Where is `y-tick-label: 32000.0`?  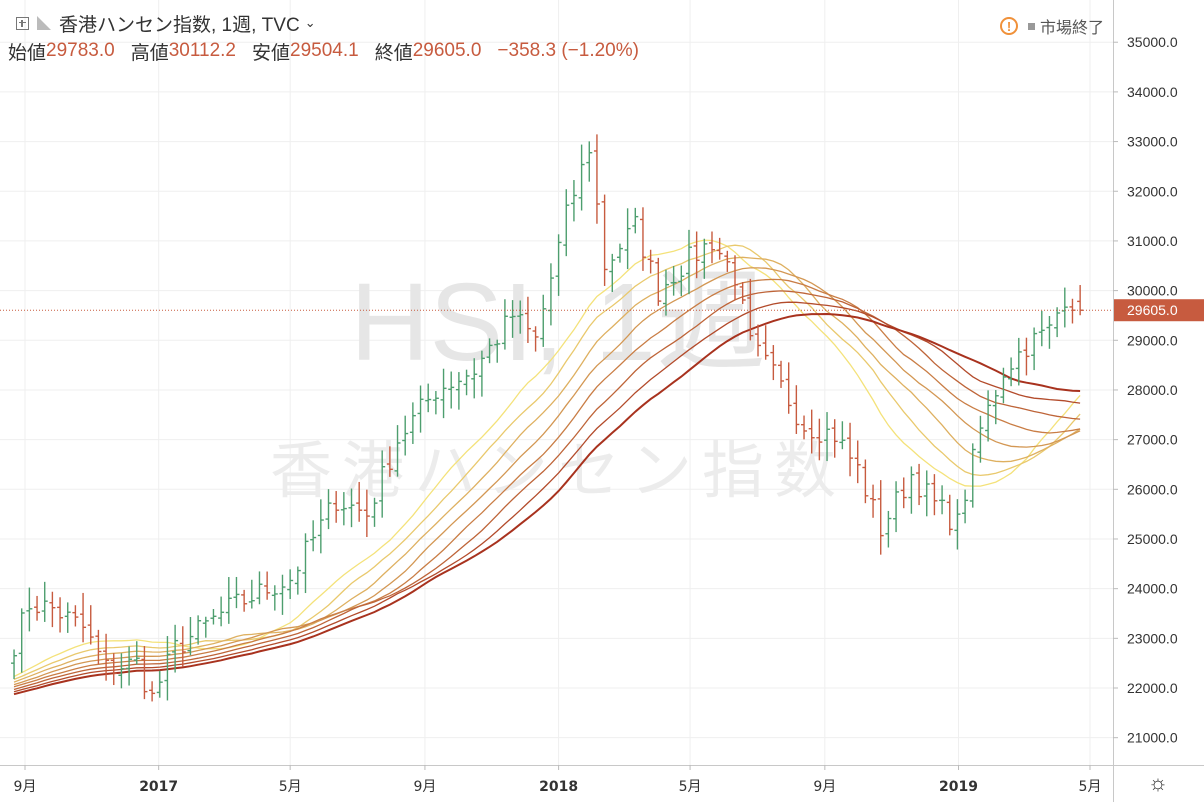
y-tick-label: 32000.0 is located at coordinates (1152, 191).